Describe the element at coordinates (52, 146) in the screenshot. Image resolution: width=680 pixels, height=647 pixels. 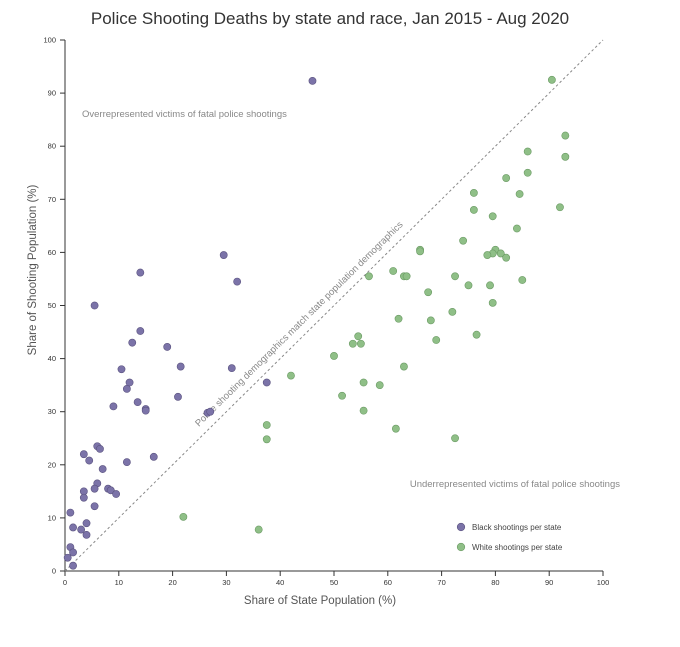
I see `y-tick-label: 80` at that location.